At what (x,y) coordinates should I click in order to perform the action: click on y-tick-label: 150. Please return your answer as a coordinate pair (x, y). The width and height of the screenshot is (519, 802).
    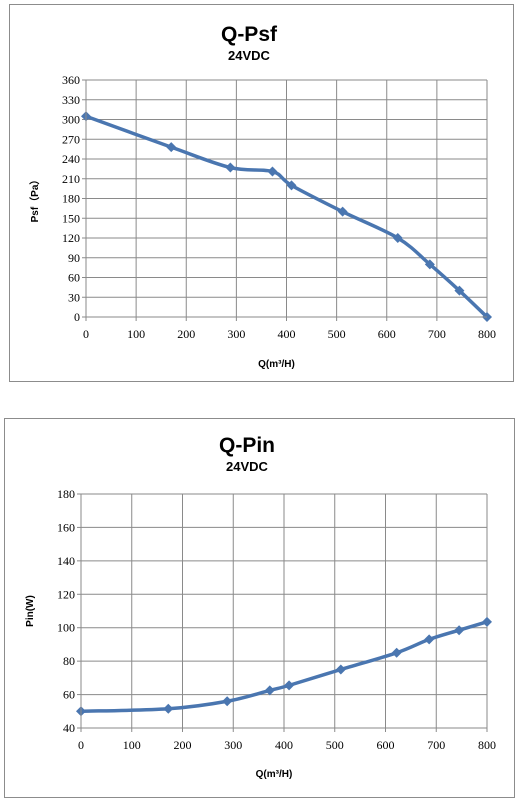
    Looking at the image, I should click on (71, 218).